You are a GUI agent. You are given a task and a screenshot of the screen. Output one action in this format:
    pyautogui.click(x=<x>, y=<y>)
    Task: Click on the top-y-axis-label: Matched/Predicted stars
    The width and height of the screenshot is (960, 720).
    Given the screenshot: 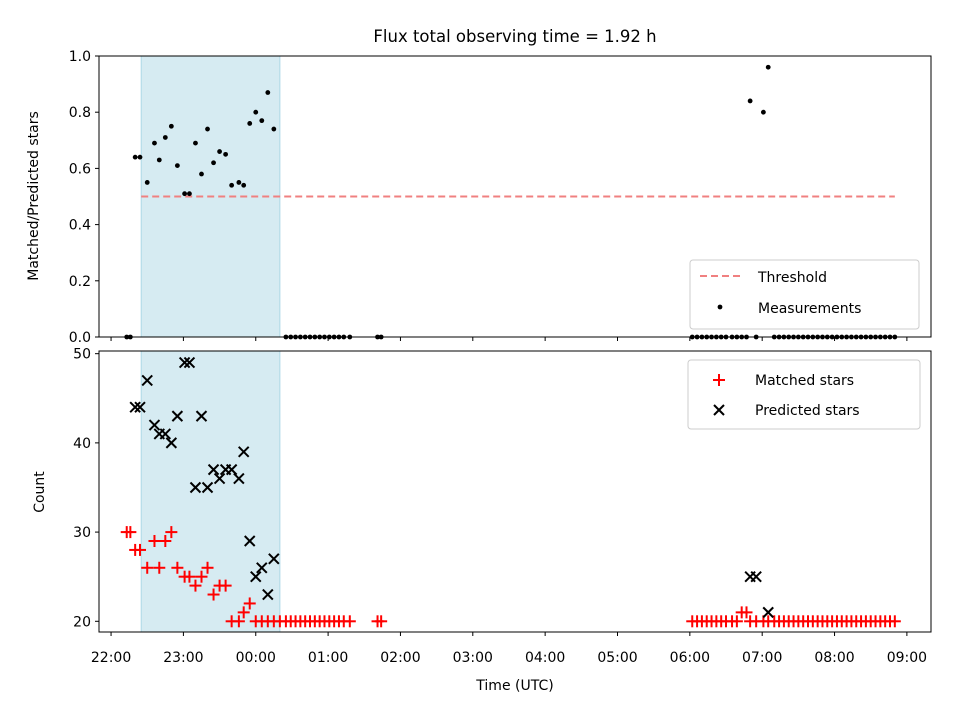 What is the action you would take?
    pyautogui.click(x=34, y=196)
    